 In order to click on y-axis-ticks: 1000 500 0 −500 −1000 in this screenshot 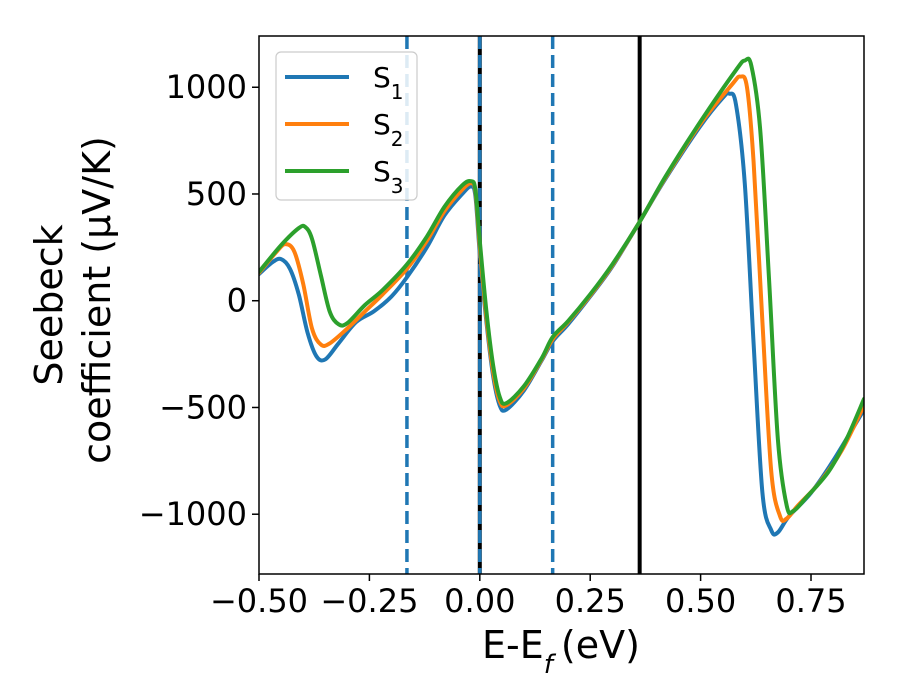, I will do `click(199, 300)`.